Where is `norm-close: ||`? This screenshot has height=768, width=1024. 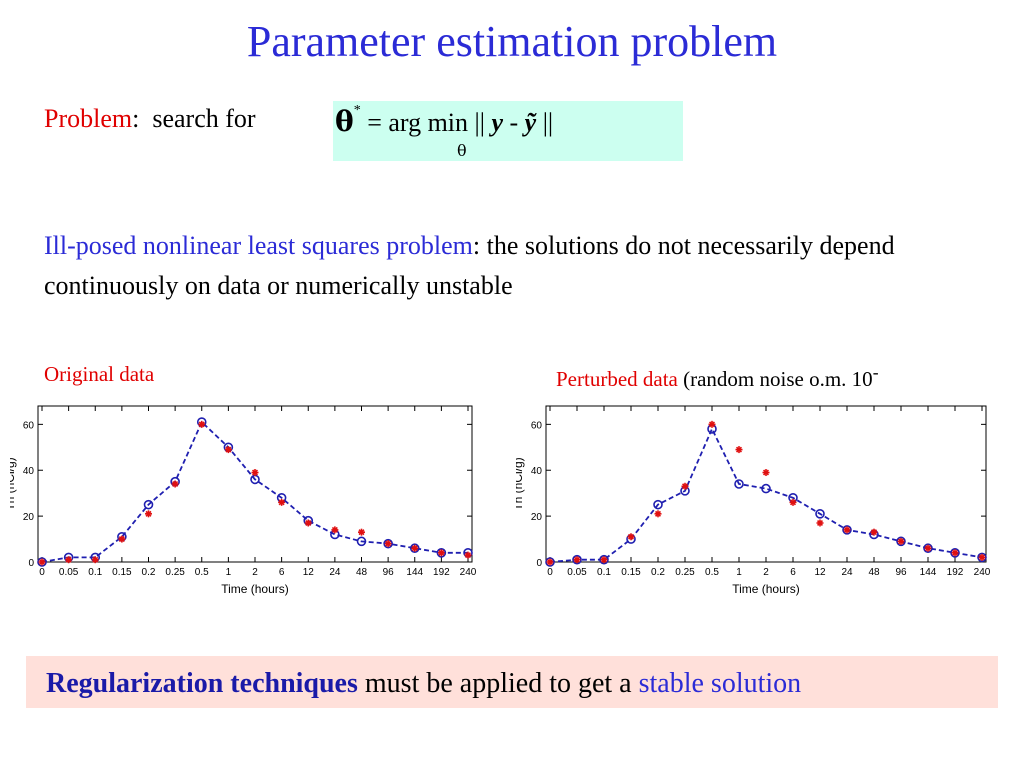 norm-close: || is located at coordinates (545, 122).